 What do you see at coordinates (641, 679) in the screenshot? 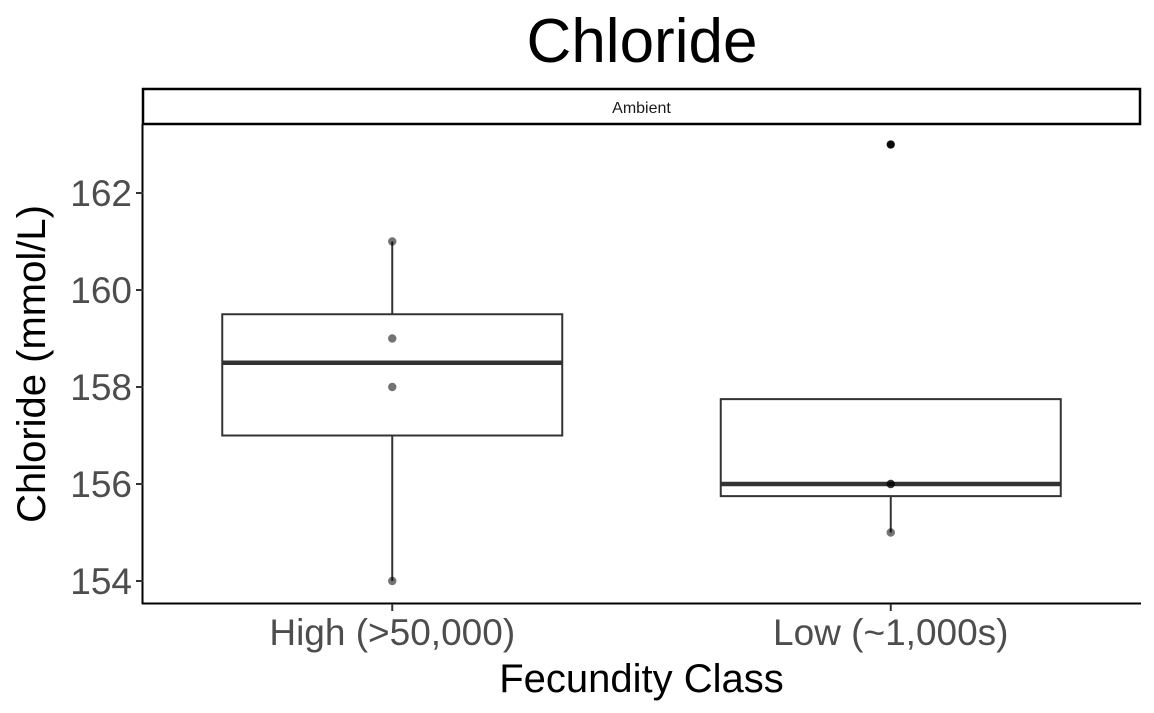
I see `x-axis-title: Fecundity Class` at bounding box center [641, 679].